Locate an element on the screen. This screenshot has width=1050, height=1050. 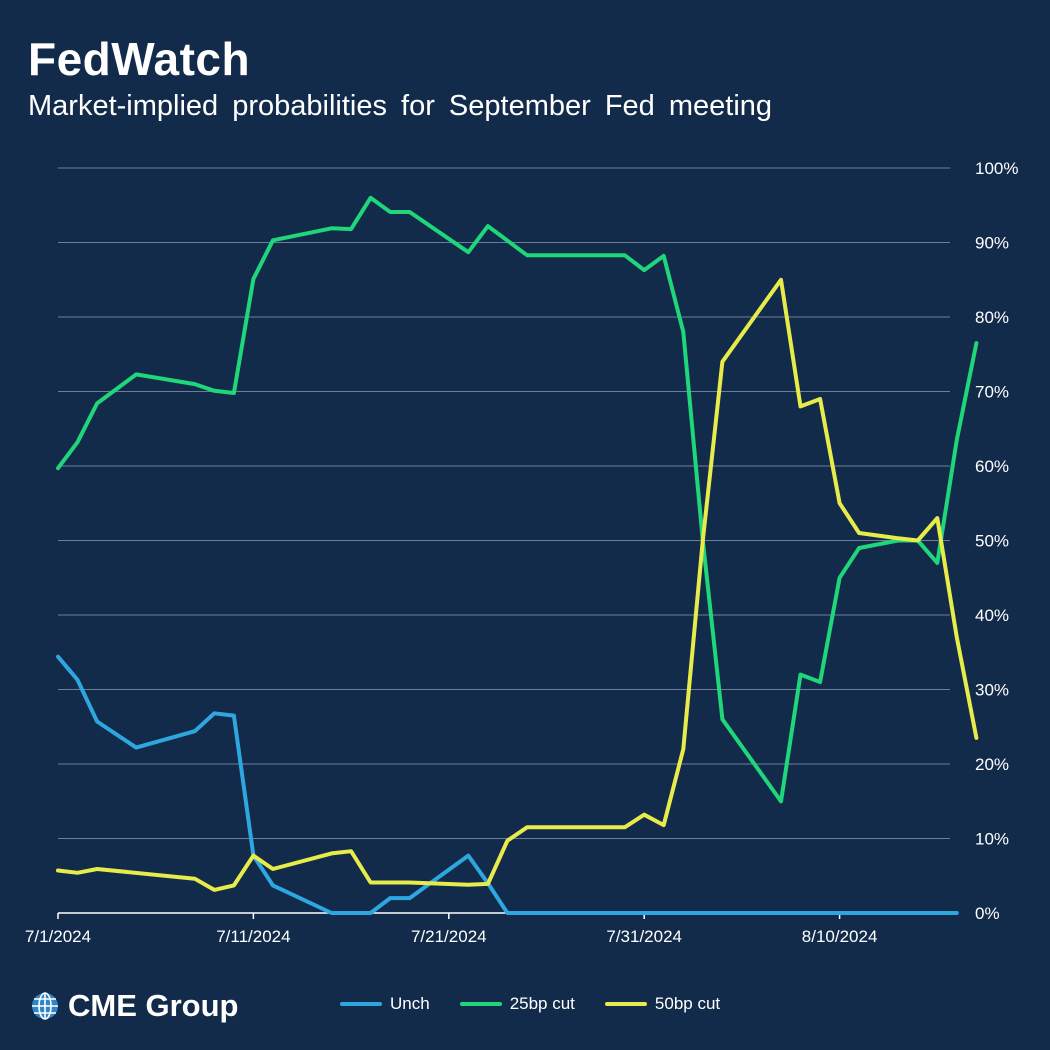
y-tick-label: 20% is located at coordinates (992, 764).